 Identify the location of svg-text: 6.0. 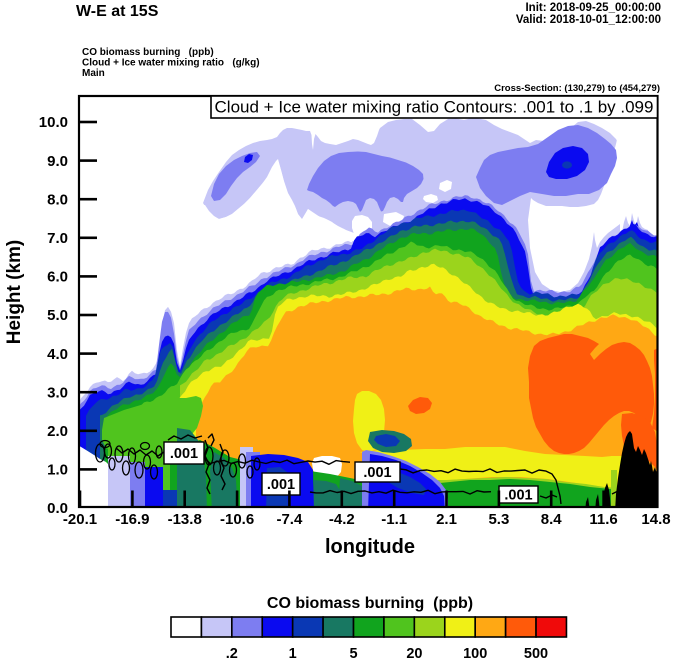
(57, 277).